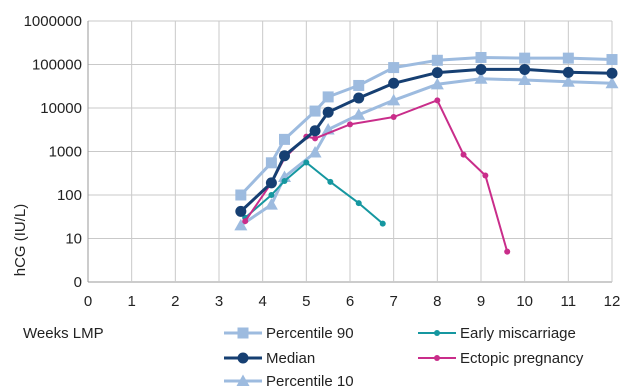 The image size is (625, 390). I want to click on legend-marker-median, so click(243, 358).